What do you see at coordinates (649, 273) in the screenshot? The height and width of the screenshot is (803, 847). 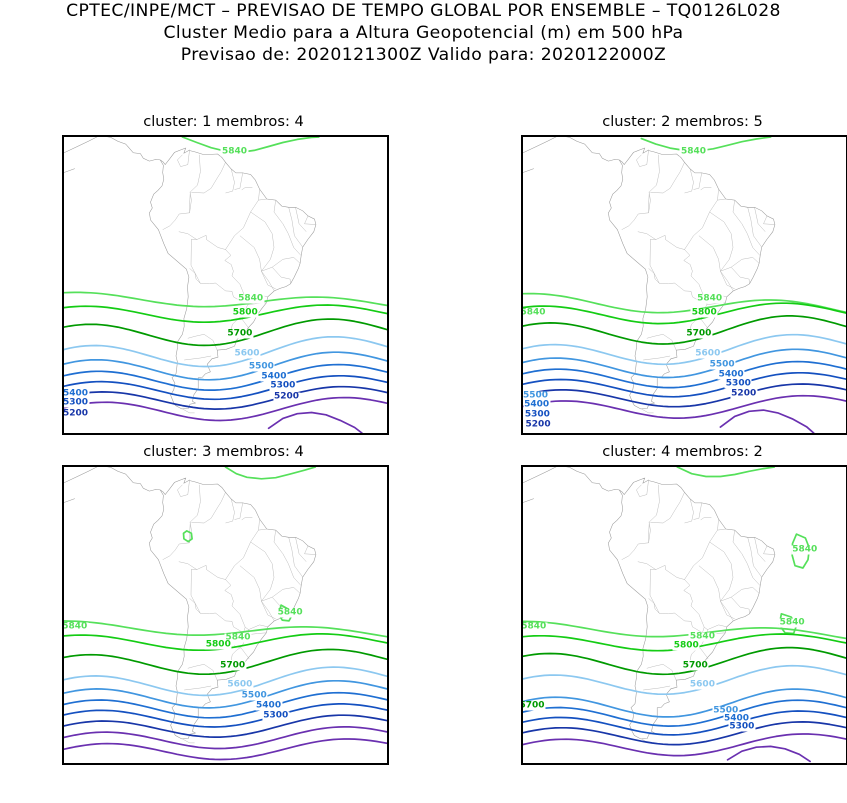 I see `map-coastlines` at bounding box center [649, 273].